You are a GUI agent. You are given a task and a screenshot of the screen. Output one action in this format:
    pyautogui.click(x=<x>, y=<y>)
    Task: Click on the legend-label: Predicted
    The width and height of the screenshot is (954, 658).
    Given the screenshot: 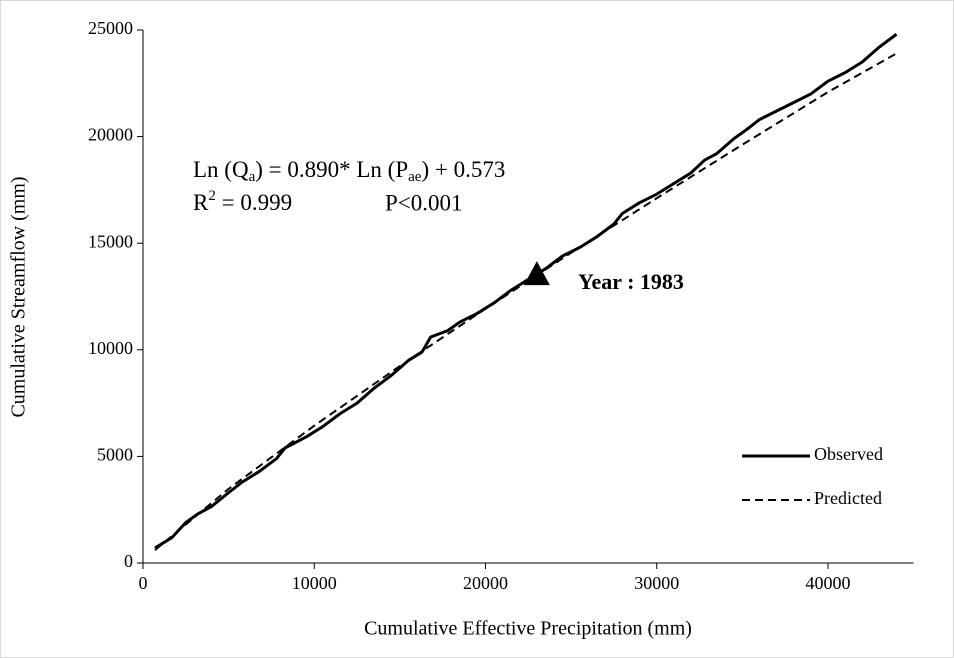 What is the action you would take?
    pyautogui.click(x=848, y=498)
    